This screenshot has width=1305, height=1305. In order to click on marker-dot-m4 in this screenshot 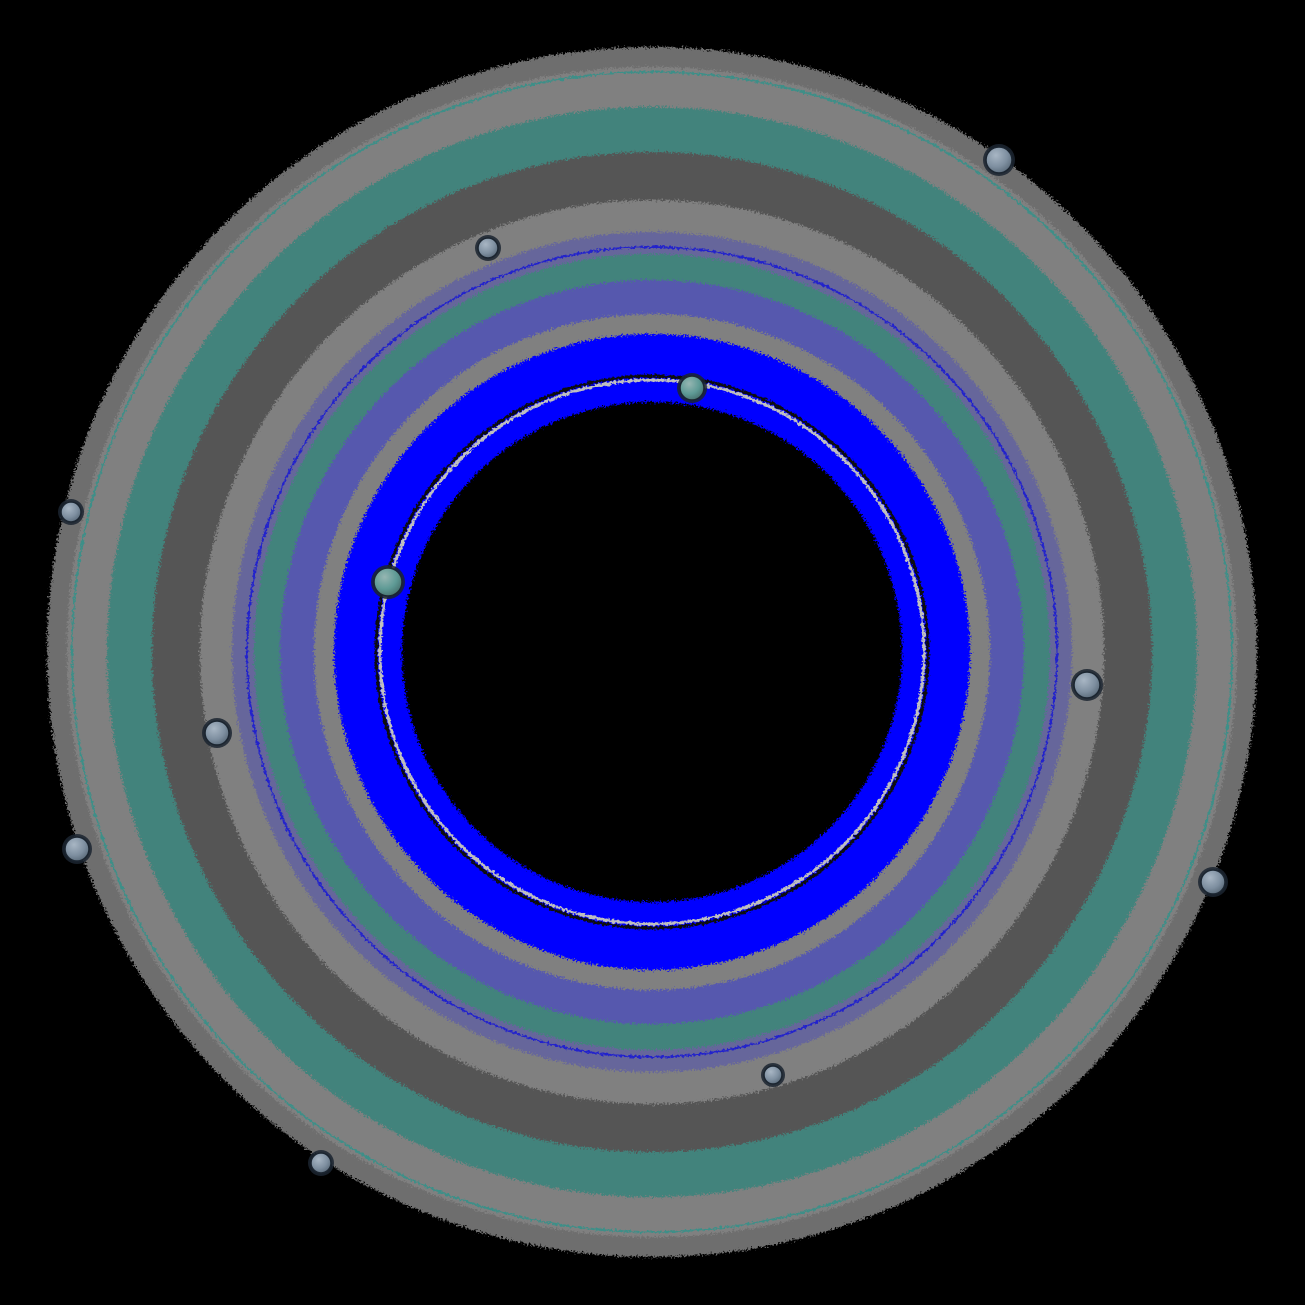, I will do `click(71, 512)`.